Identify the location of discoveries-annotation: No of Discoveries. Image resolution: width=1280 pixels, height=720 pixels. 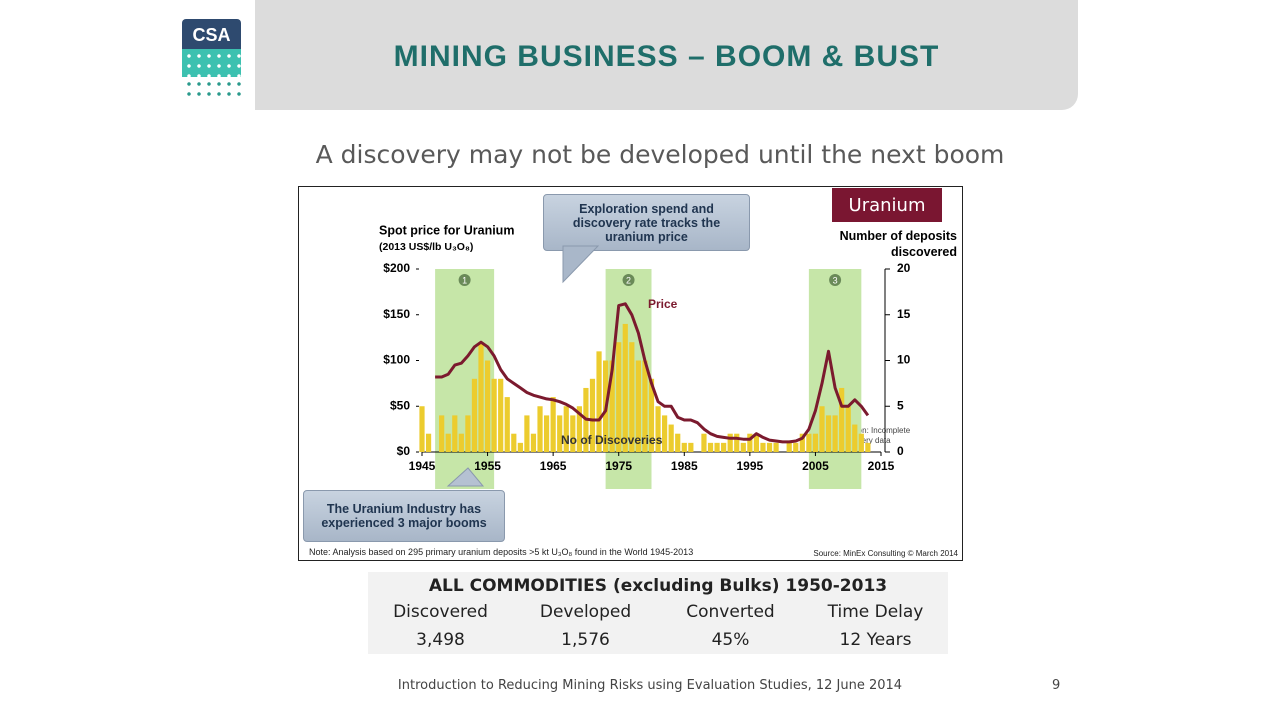
(612, 440).